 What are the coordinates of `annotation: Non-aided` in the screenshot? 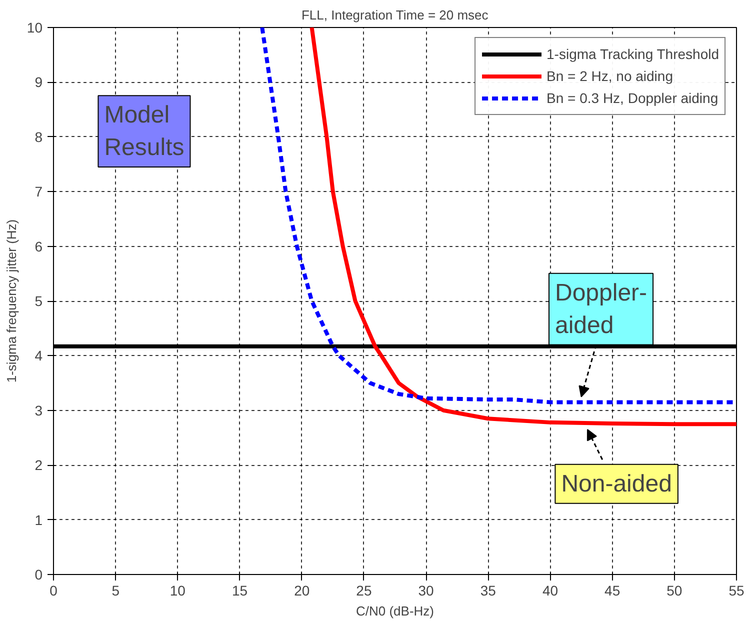 It's located at (616, 484).